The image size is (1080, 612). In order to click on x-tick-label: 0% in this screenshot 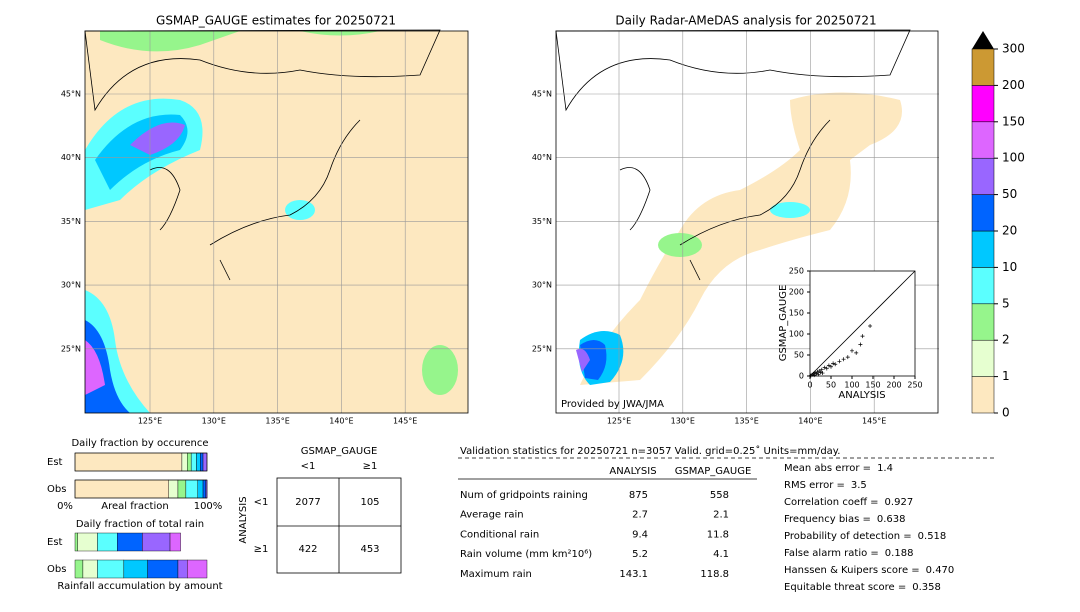, I will do `click(65, 506)`.